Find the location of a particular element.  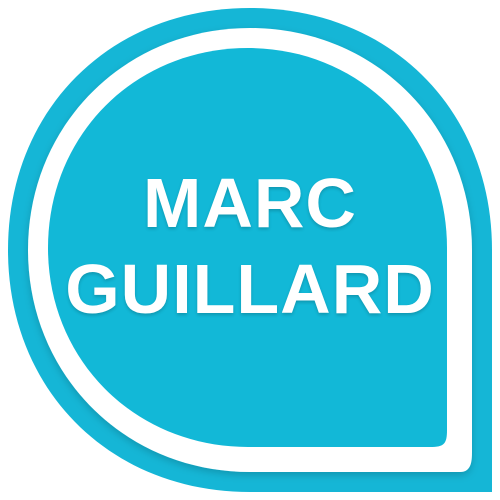

last-name: GUILLARD is located at coordinates (250, 289).